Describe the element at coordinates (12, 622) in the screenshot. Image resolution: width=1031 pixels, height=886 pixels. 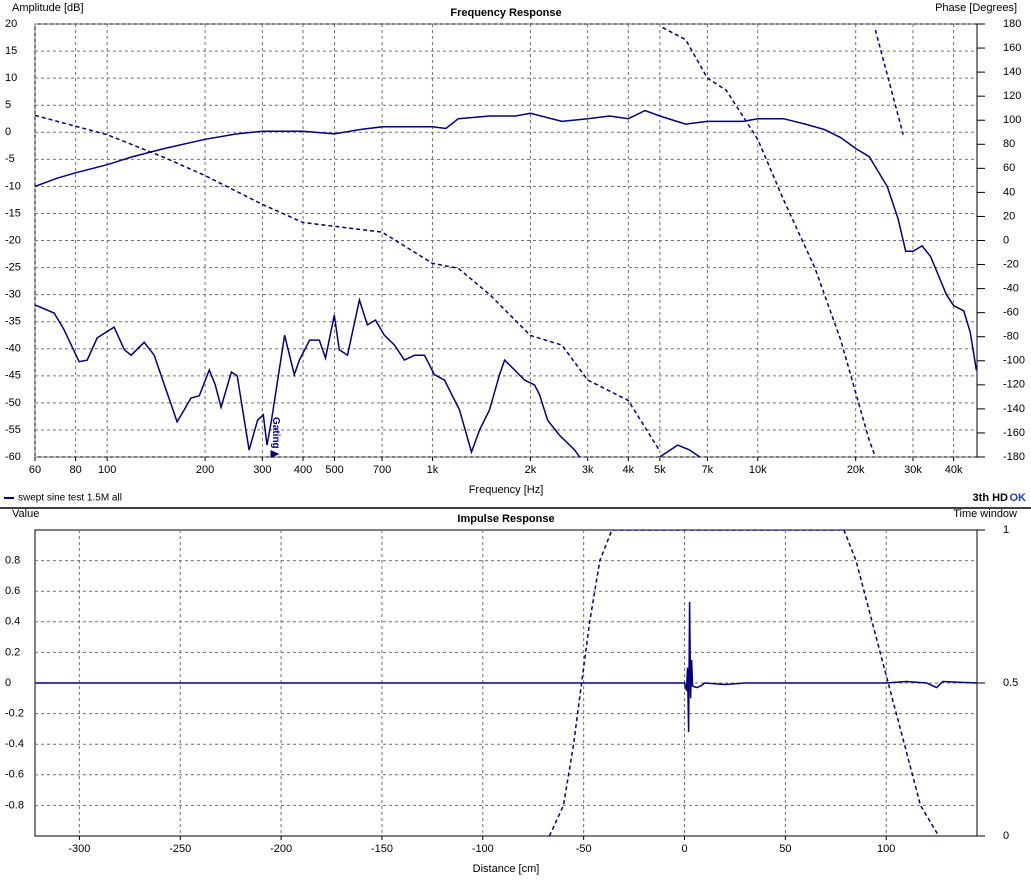
I see `y-tick-label: 0.4` at that location.